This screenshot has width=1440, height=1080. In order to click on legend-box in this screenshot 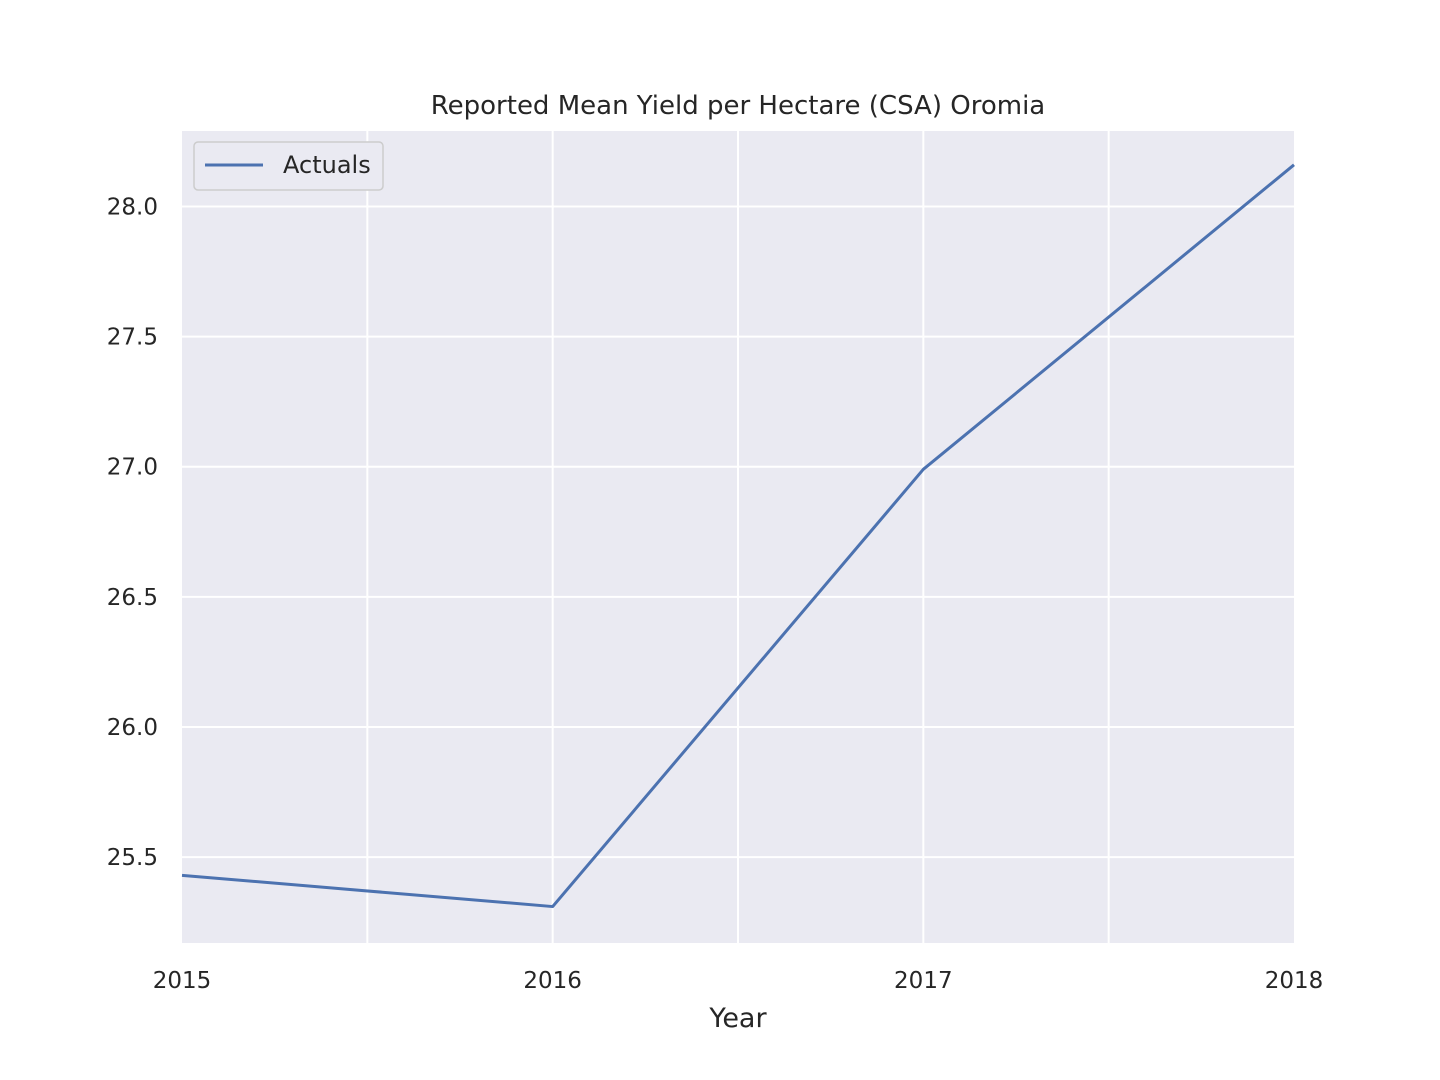, I will do `click(288, 166)`.